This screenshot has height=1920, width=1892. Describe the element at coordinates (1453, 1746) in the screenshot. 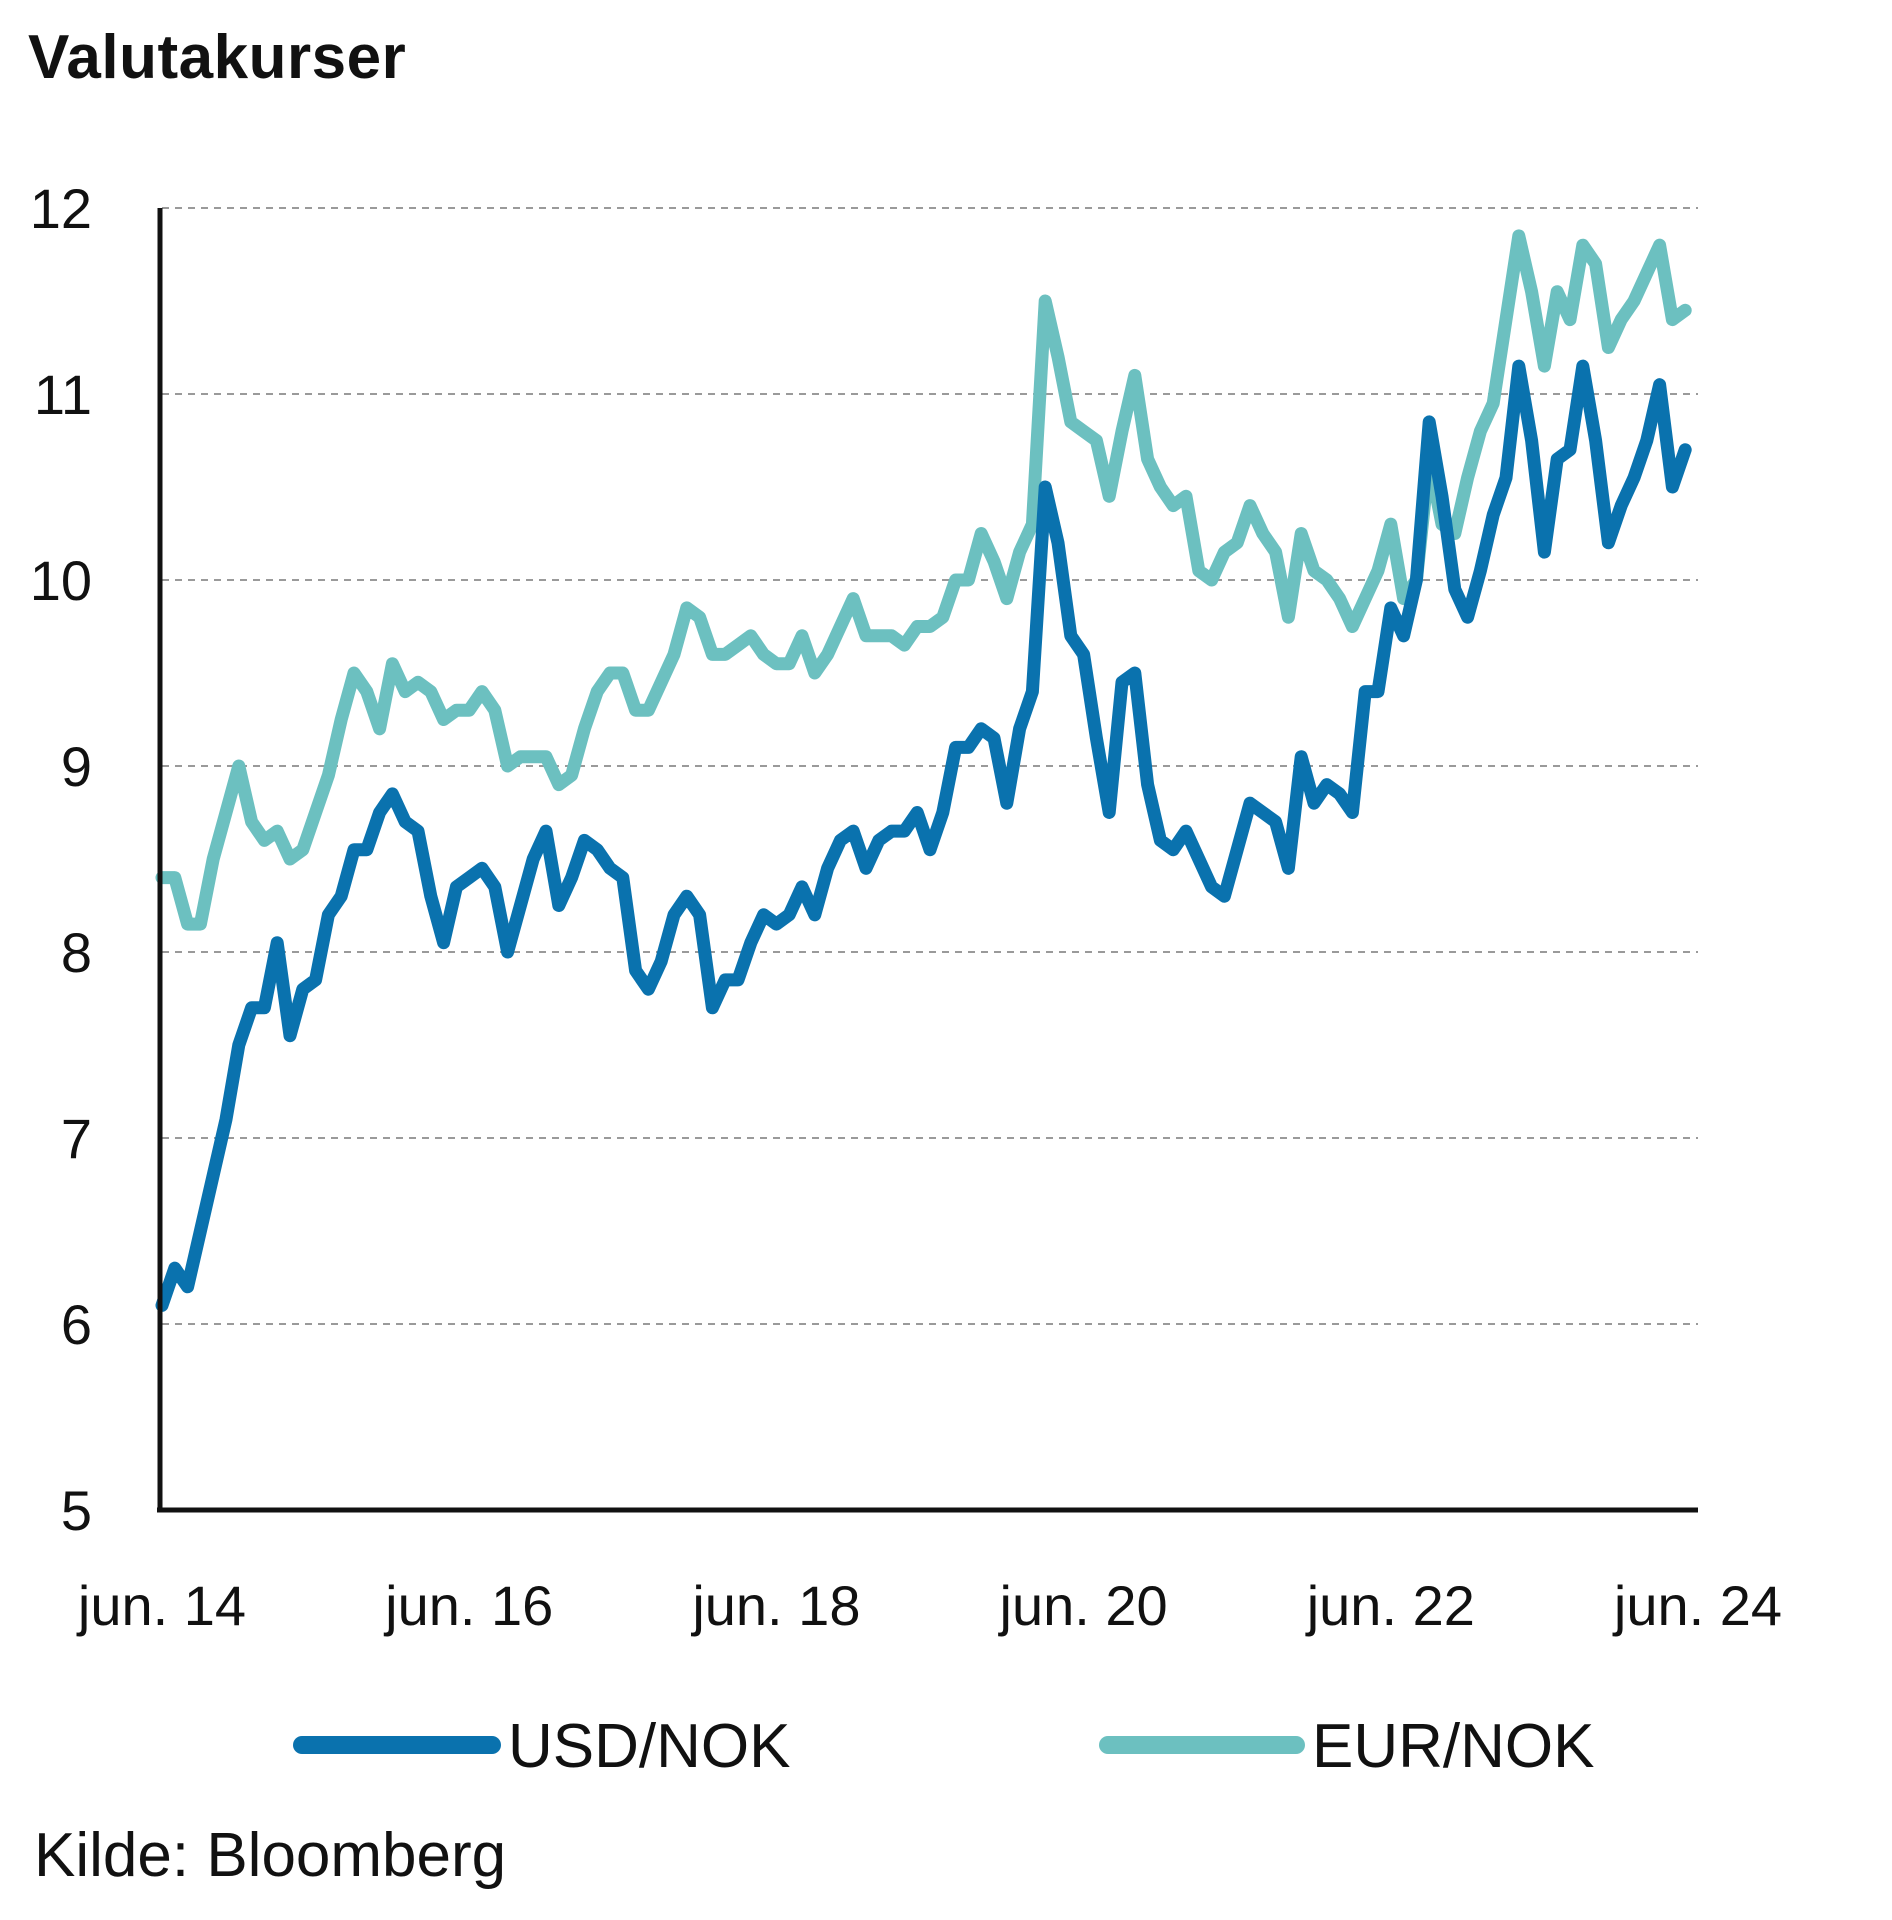

I see `legend-label-eur-nok: EUR/NOK` at that location.